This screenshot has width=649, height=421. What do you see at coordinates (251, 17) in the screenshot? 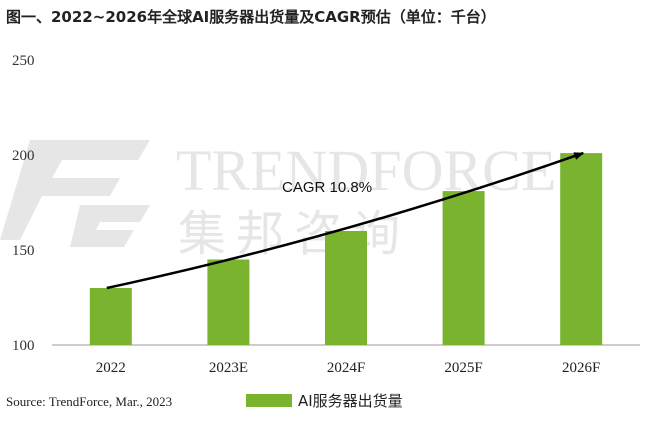
I see `chart-title: 图一、2022~2026年全球AI服务器出货量及CAGR预估（单位：千台）` at bounding box center [251, 17].